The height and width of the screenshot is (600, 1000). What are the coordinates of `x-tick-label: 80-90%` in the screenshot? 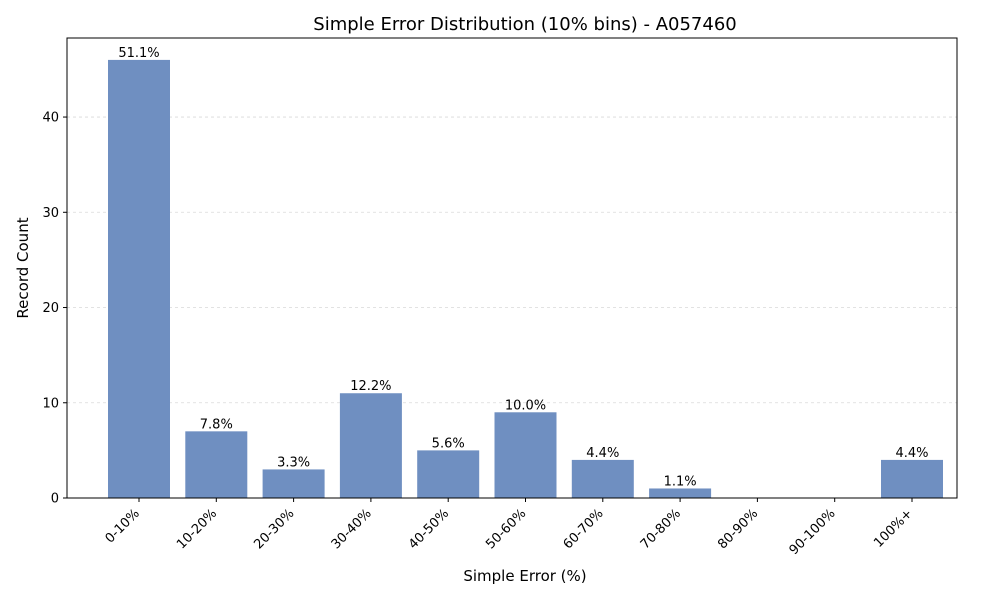 It's located at (738, 529).